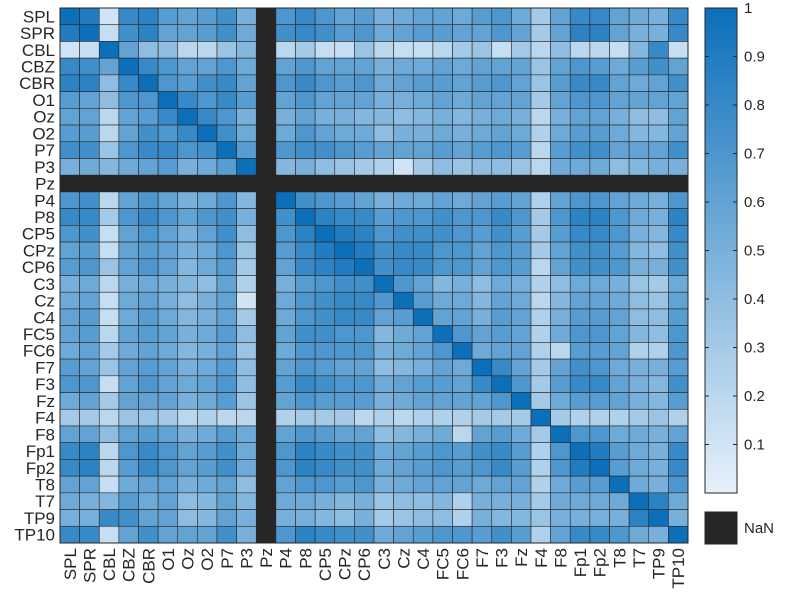 The width and height of the screenshot is (785, 604). I want to click on row-label: P4, so click(44, 200).